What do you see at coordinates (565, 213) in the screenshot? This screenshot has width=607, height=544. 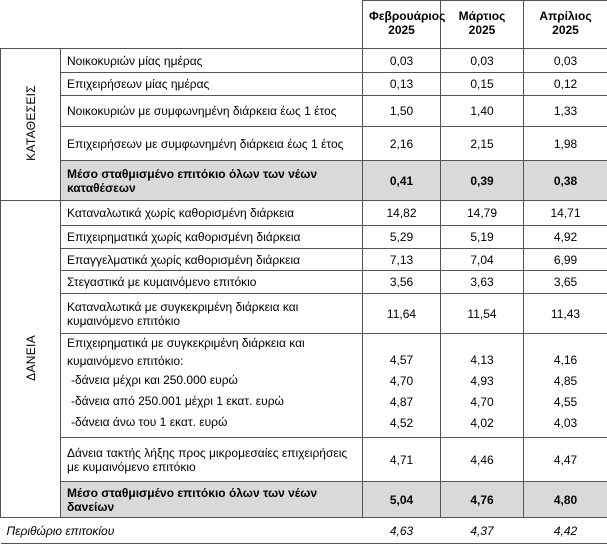 I see `value-cell: 14,71` at bounding box center [565, 213].